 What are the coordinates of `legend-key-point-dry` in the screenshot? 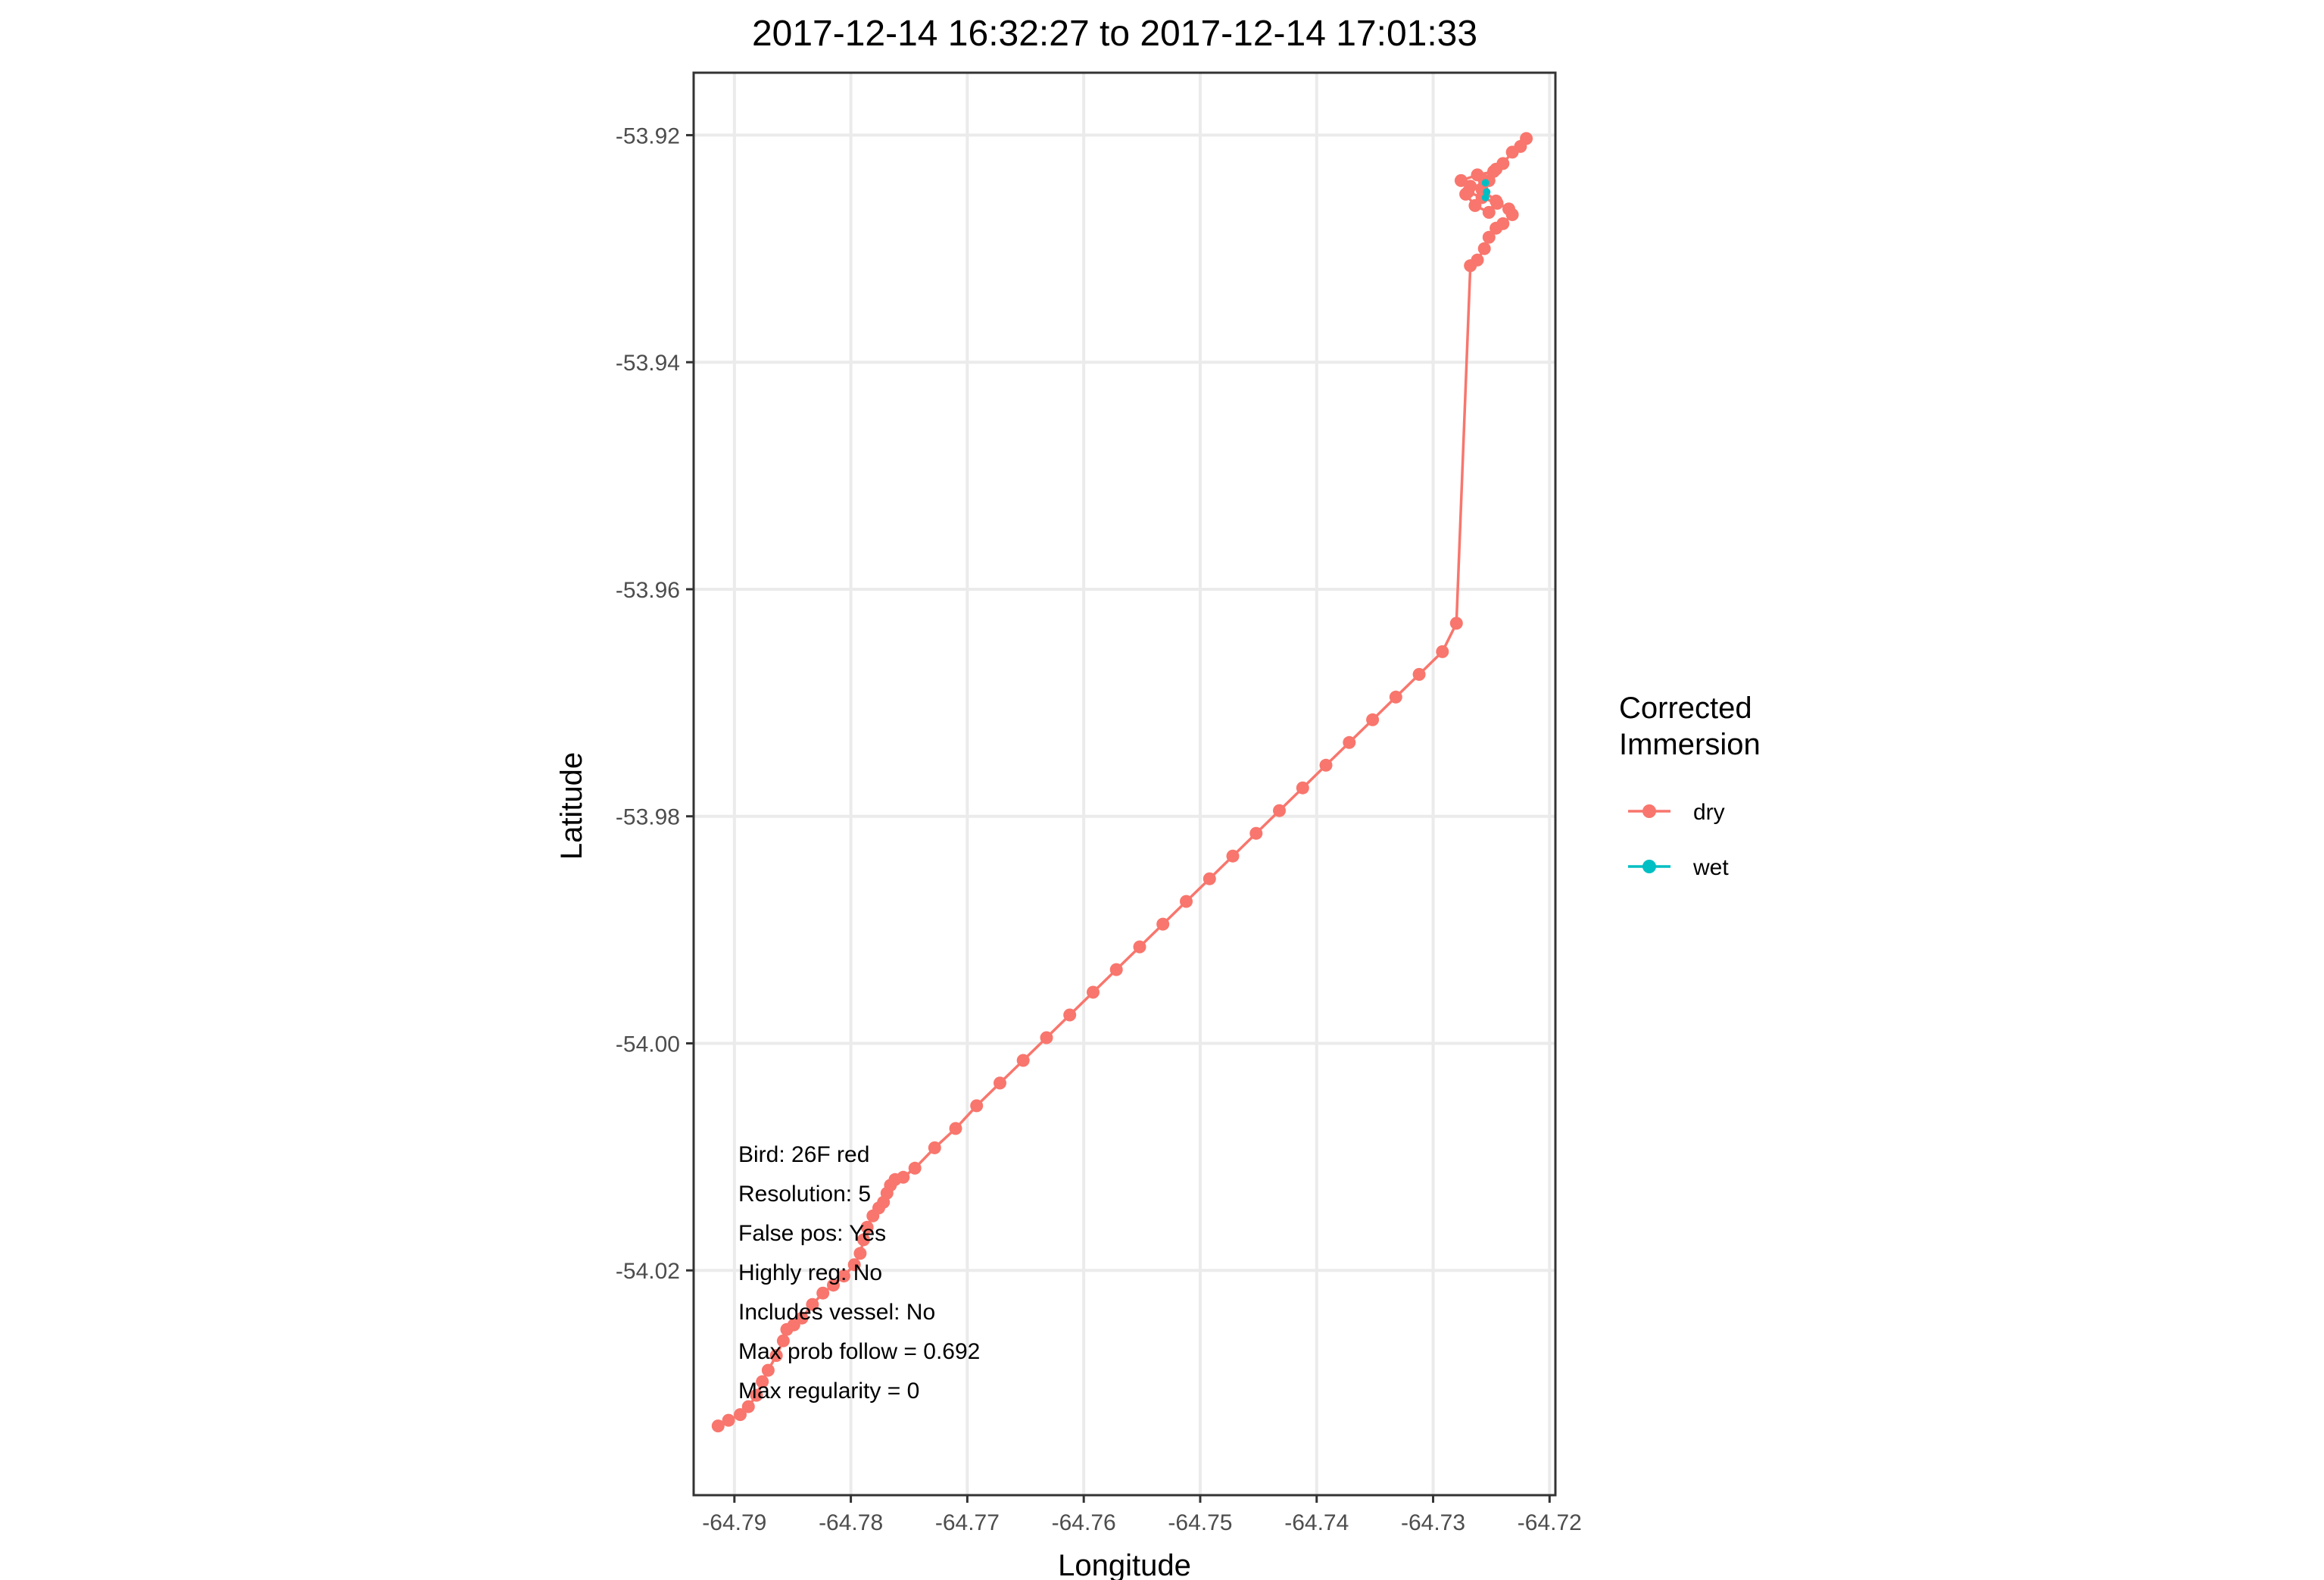 It's located at (1649, 811).